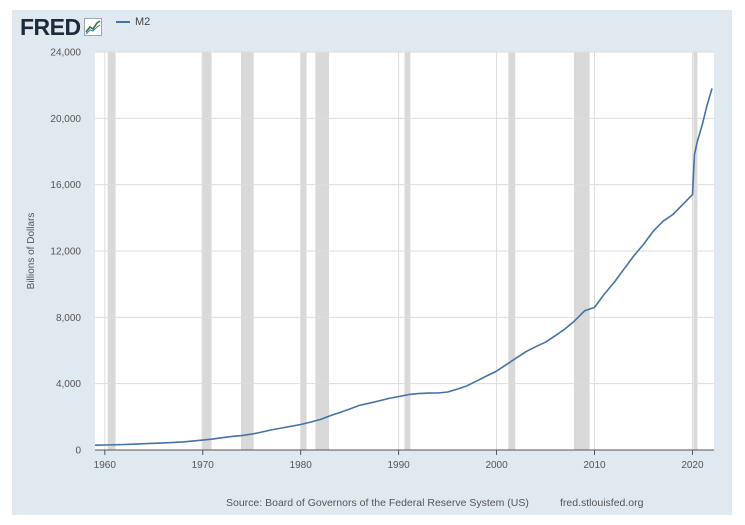 This screenshot has height=525, width=745. What do you see at coordinates (398, 465) in the screenshot?
I see `x-tick-label: 1990` at bounding box center [398, 465].